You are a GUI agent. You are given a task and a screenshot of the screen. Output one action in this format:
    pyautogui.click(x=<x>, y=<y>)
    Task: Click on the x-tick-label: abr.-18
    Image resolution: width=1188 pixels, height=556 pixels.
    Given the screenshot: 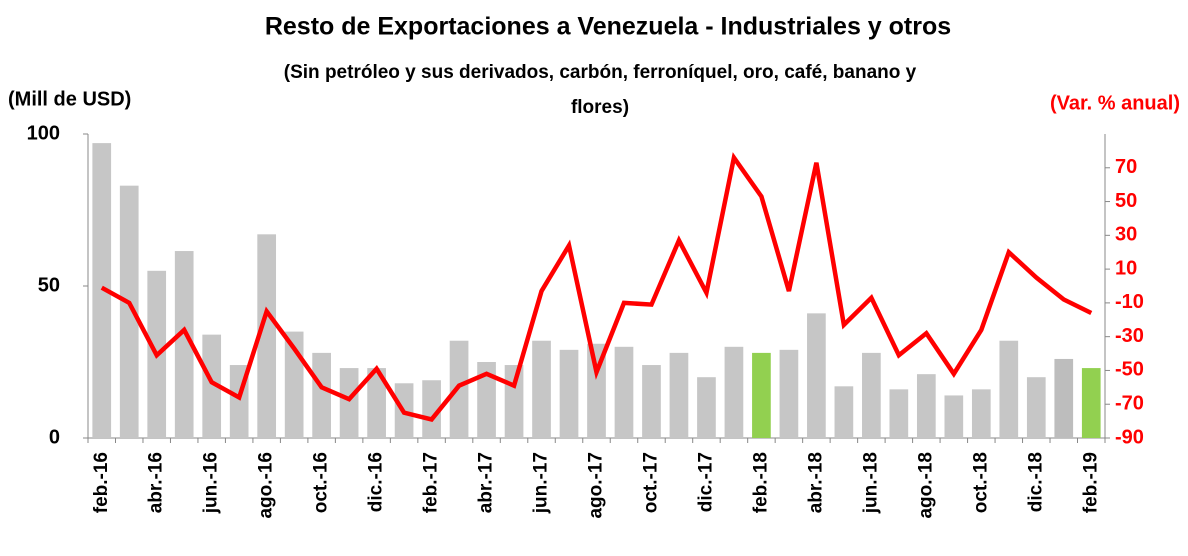 What is the action you would take?
    pyautogui.click(x=815, y=482)
    